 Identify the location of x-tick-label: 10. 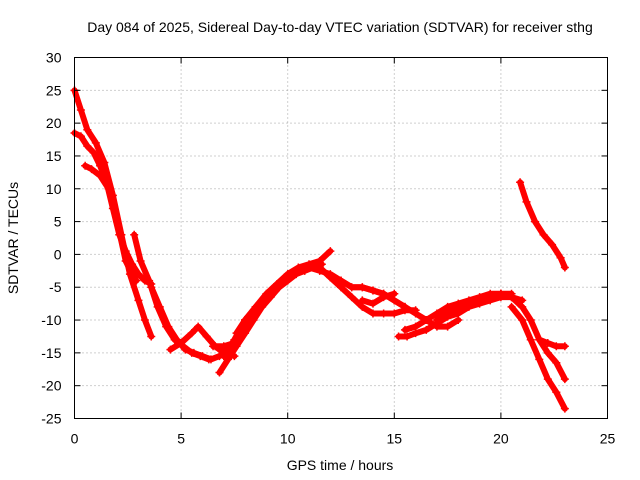
(288, 439).